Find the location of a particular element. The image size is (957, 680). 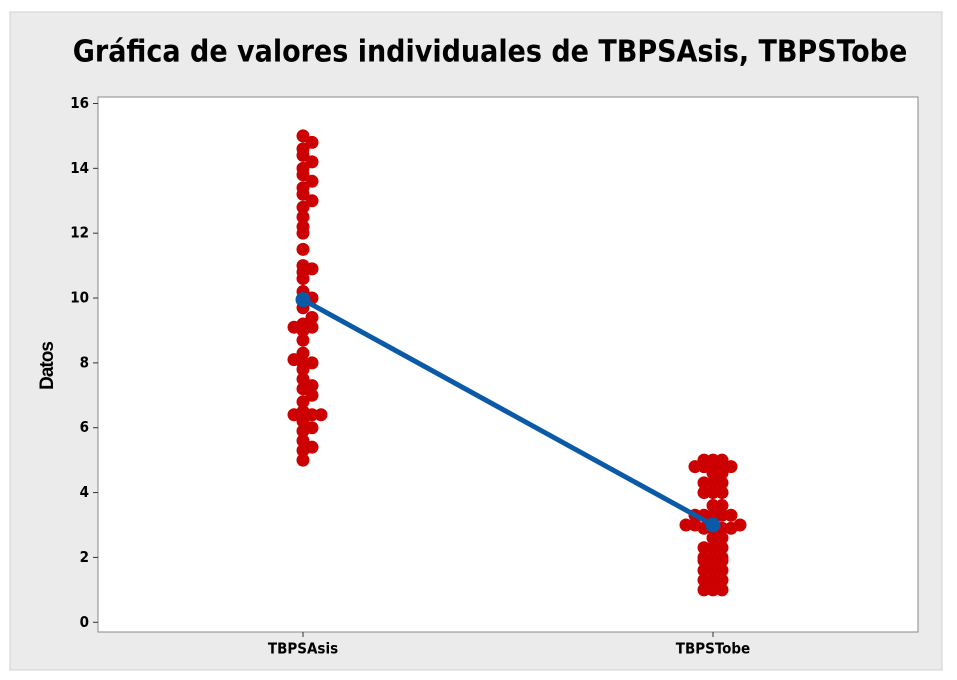

y-tick-label: 2 is located at coordinates (84, 557).